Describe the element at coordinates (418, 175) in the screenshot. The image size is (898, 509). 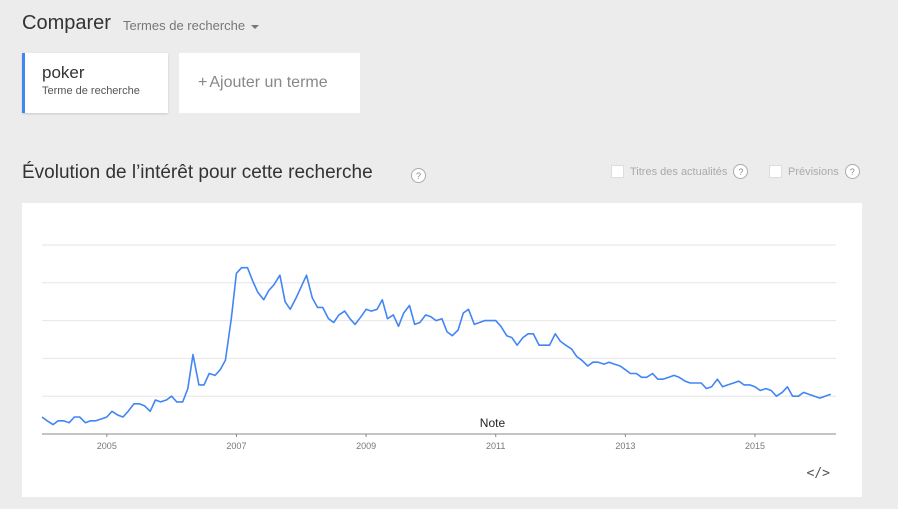
I see `help-icon: ?` at that location.